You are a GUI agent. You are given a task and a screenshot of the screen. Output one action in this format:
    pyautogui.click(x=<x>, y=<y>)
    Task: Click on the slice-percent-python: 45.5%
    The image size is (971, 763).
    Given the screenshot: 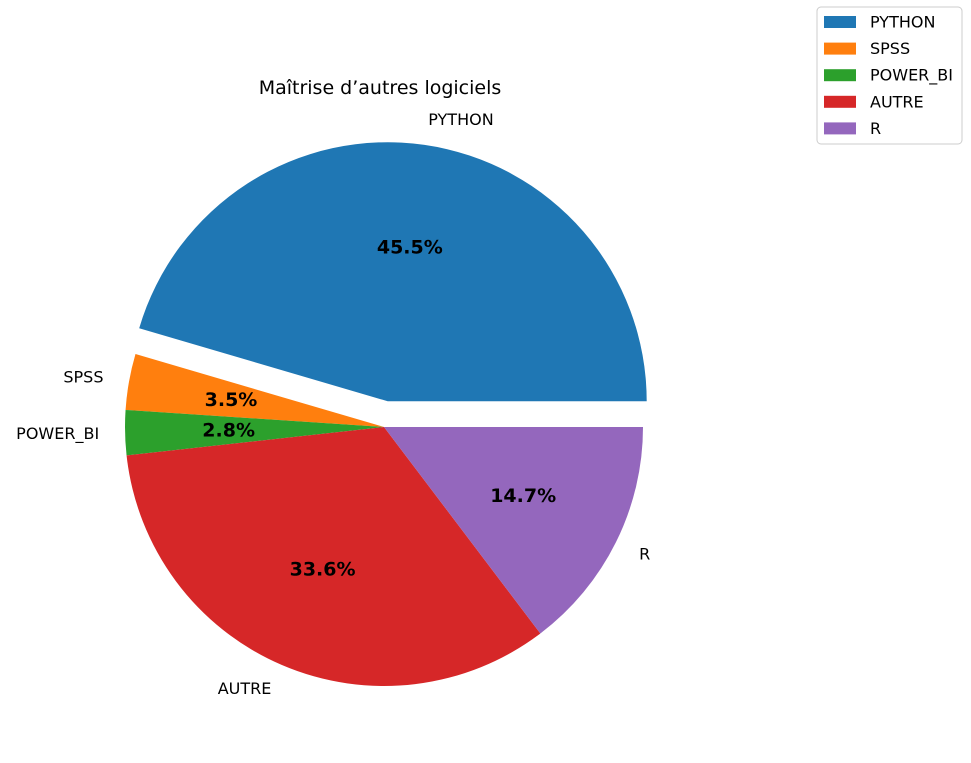 What is the action you would take?
    pyautogui.click(x=410, y=247)
    